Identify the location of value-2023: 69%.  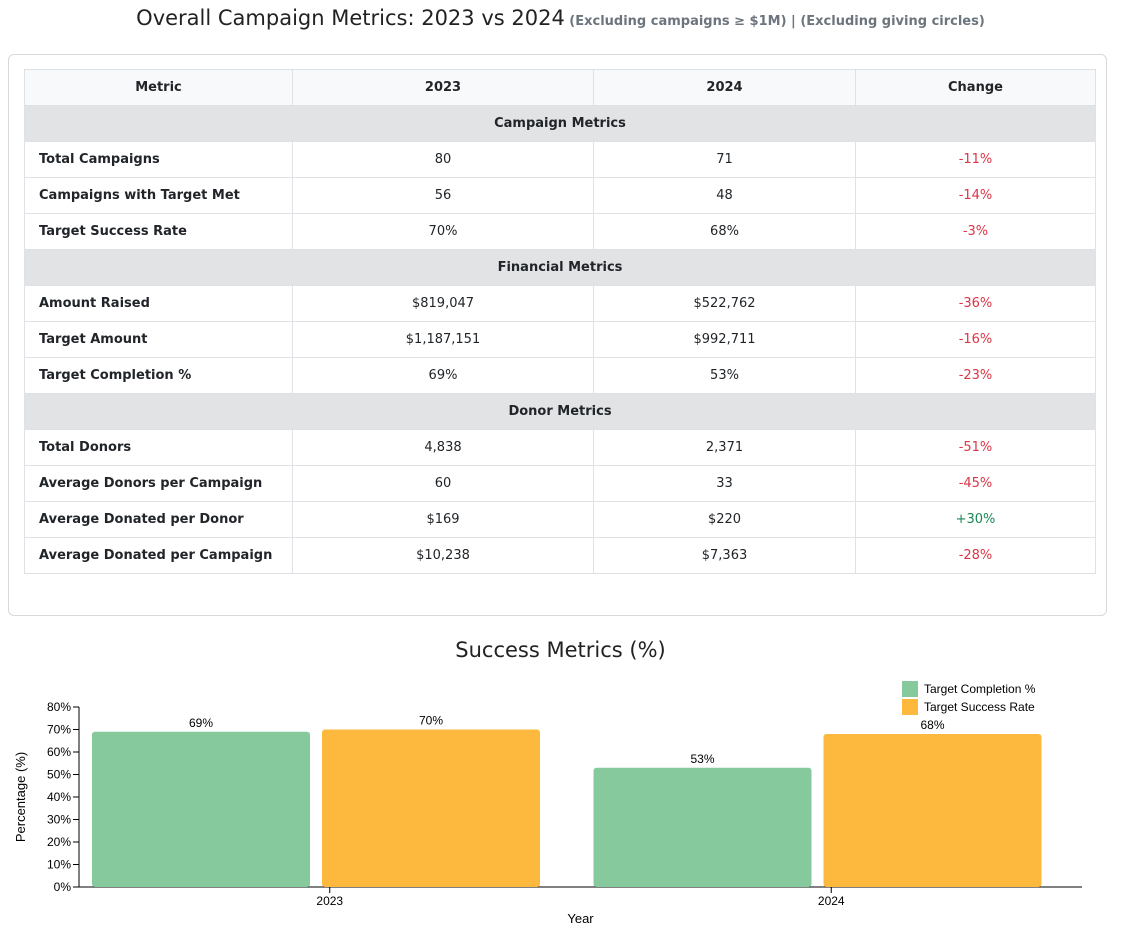
(443, 375).